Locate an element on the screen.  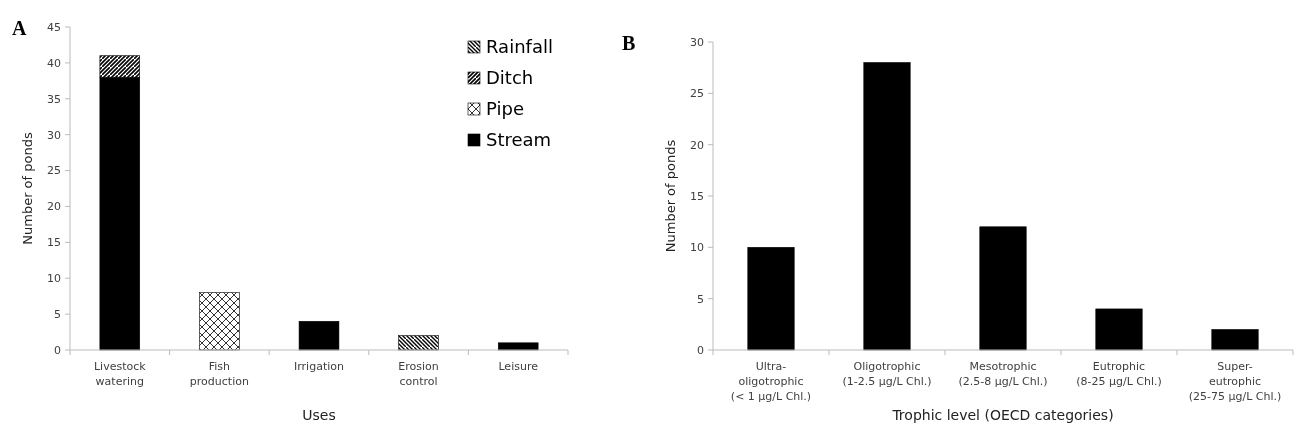
x-tick-label: Ultra- oligotrophic (< 1 µg/L Chl.) is located at coordinates (771, 381).